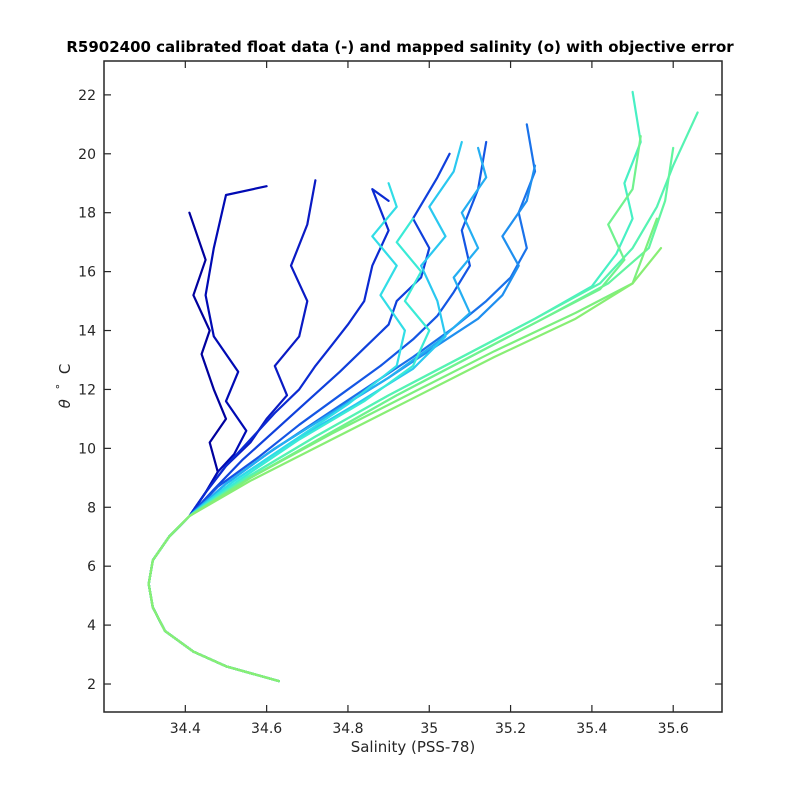 The width and height of the screenshot is (800, 800). I want to click on y-tick-label: 14, so click(87, 332).